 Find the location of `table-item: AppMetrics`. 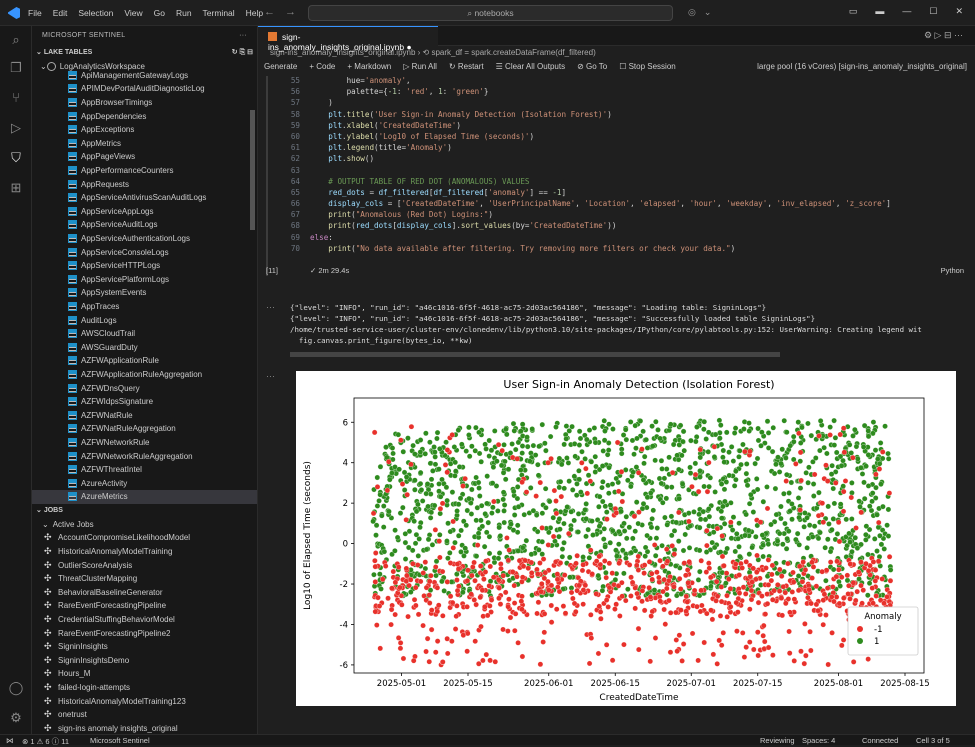

table-item: AppMetrics is located at coordinates (144, 144).